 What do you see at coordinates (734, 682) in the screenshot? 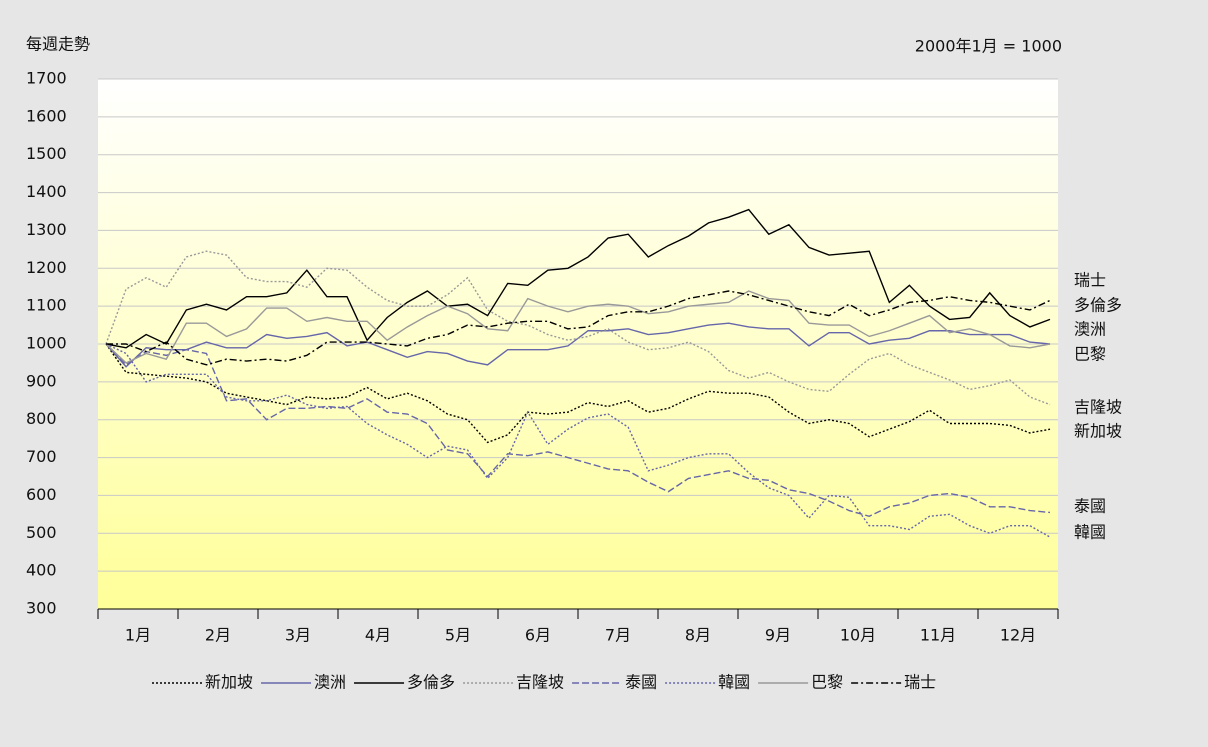
I see `legend-label: 韓國` at bounding box center [734, 682].